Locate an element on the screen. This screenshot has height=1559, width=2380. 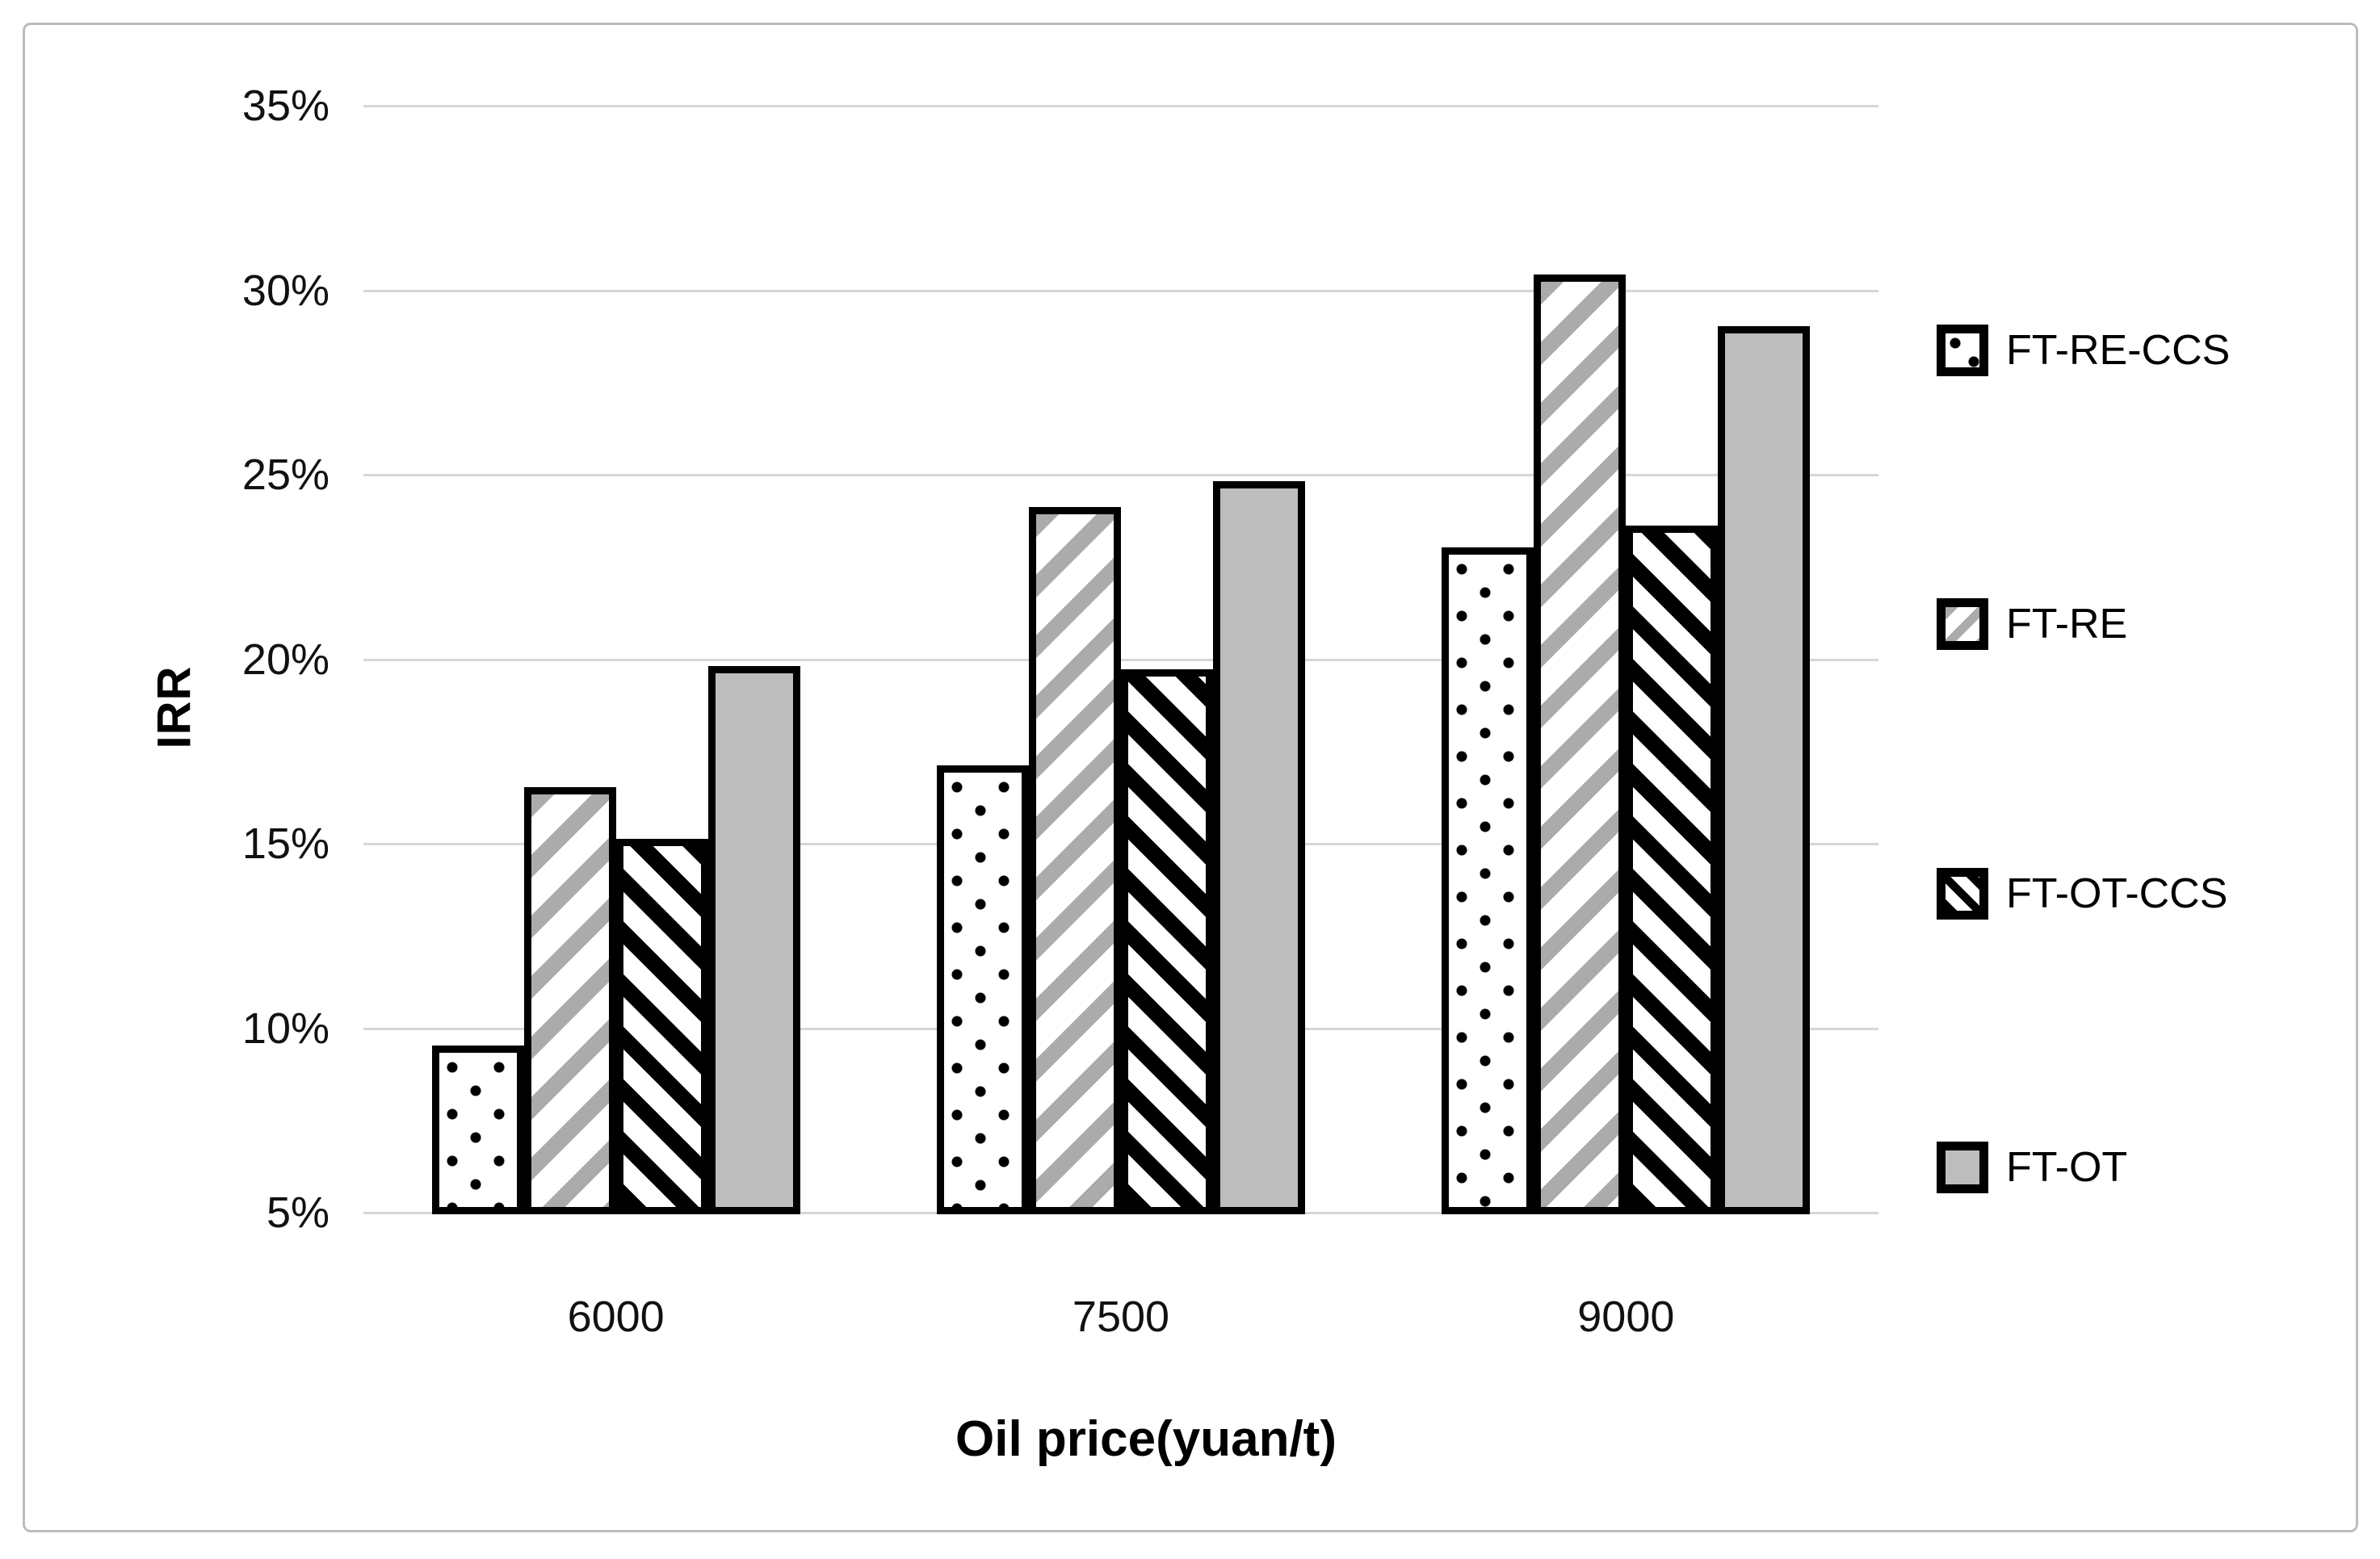
x-tick-label-9000: 9000 is located at coordinates (1626, 1317).